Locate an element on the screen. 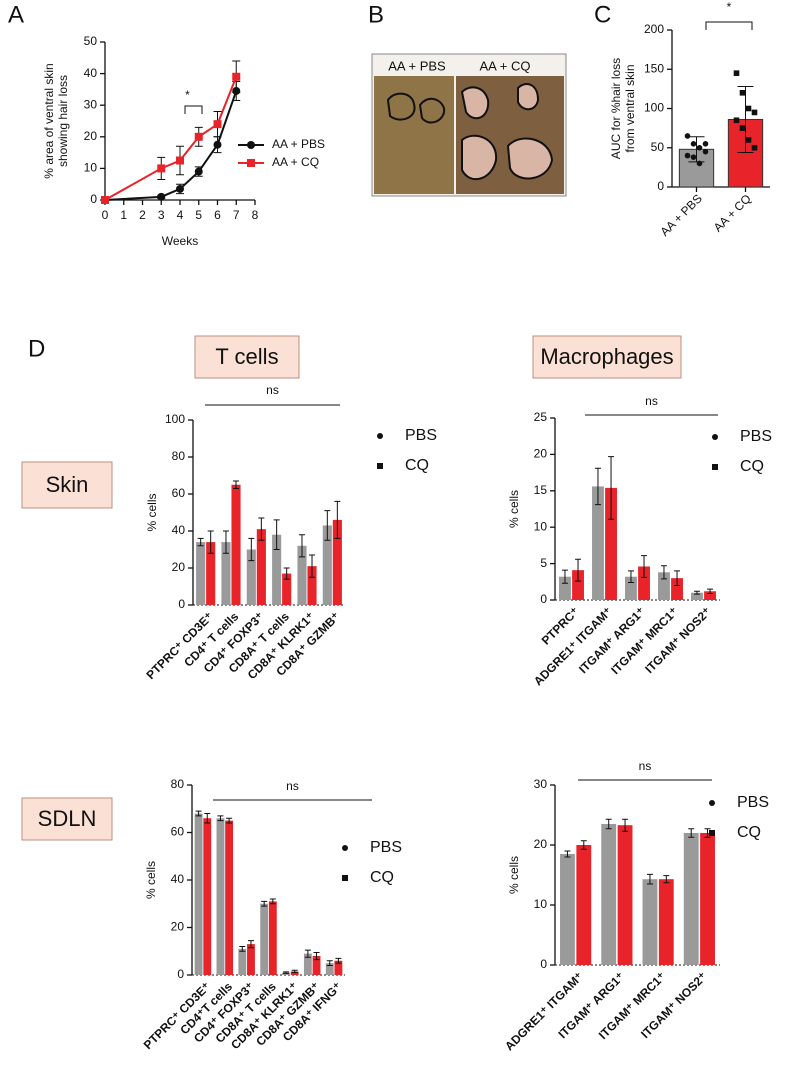 The image size is (800, 1066). photo-caption: AA + CQ is located at coordinates (505, 65).